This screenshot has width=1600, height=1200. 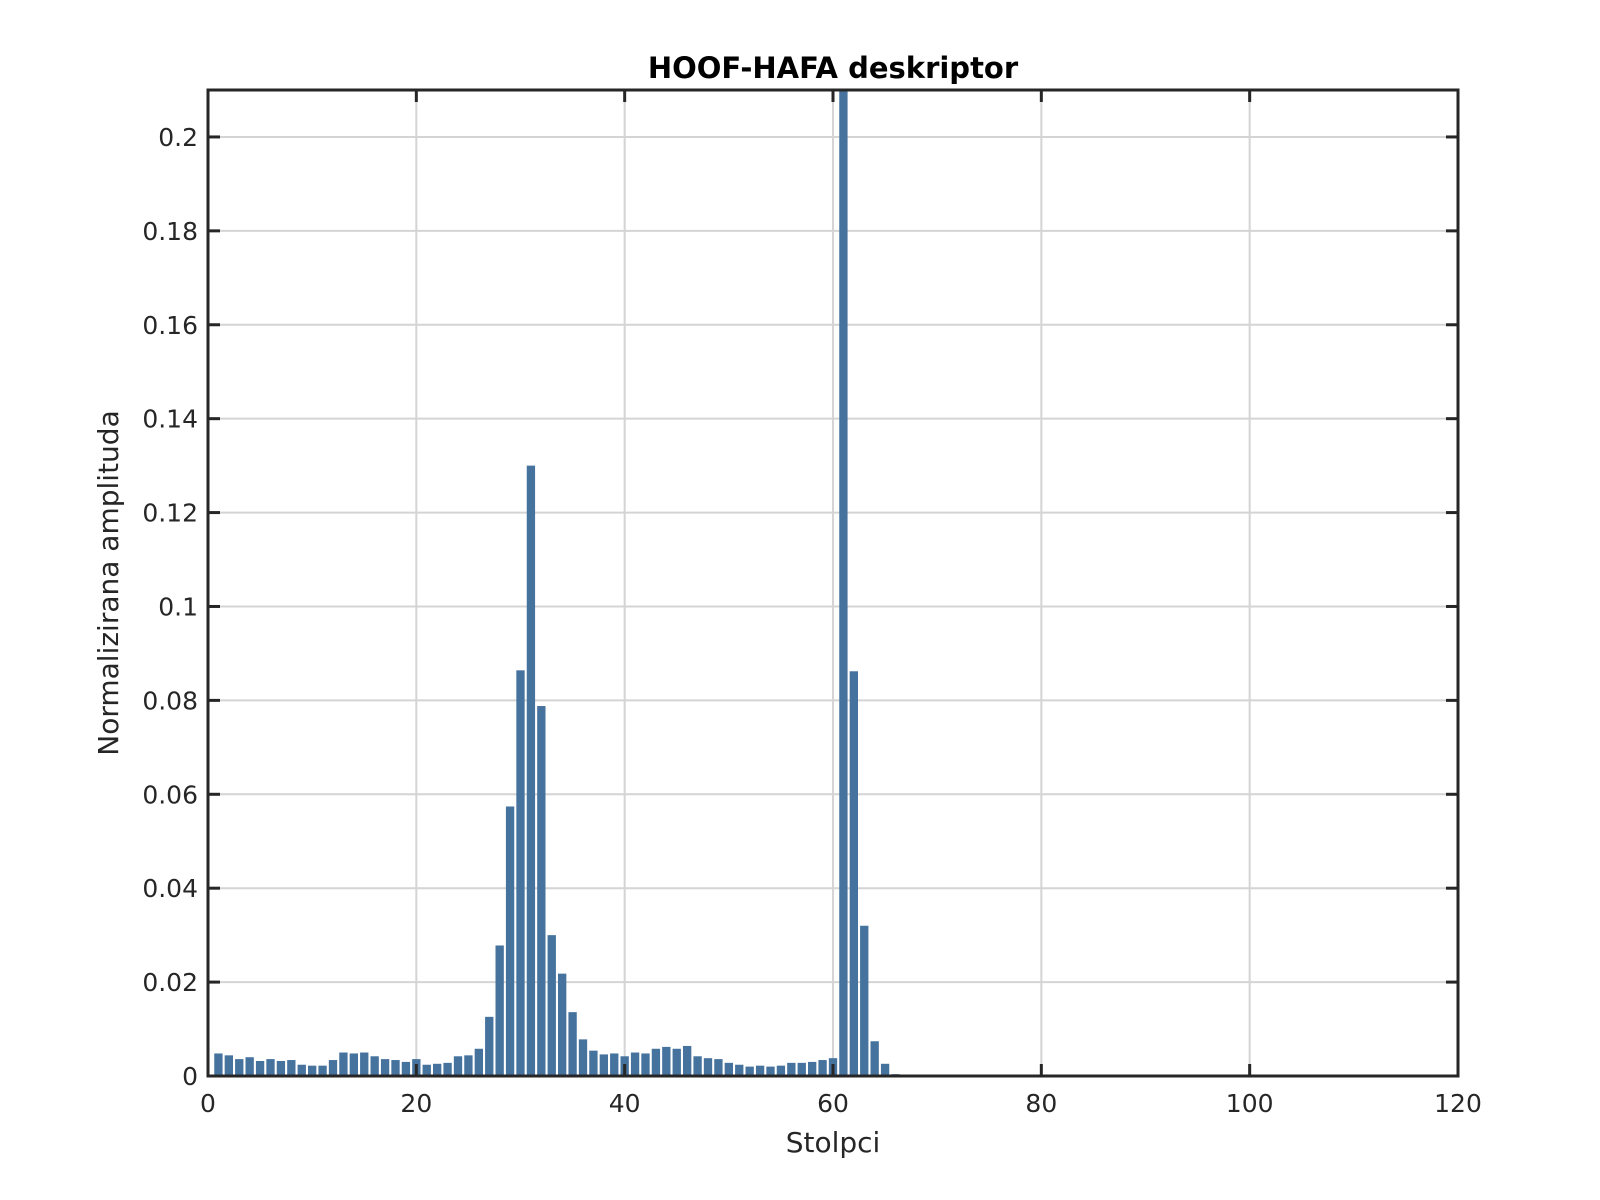 I want to click on y-tick-label: 0.14, so click(x=170, y=419).